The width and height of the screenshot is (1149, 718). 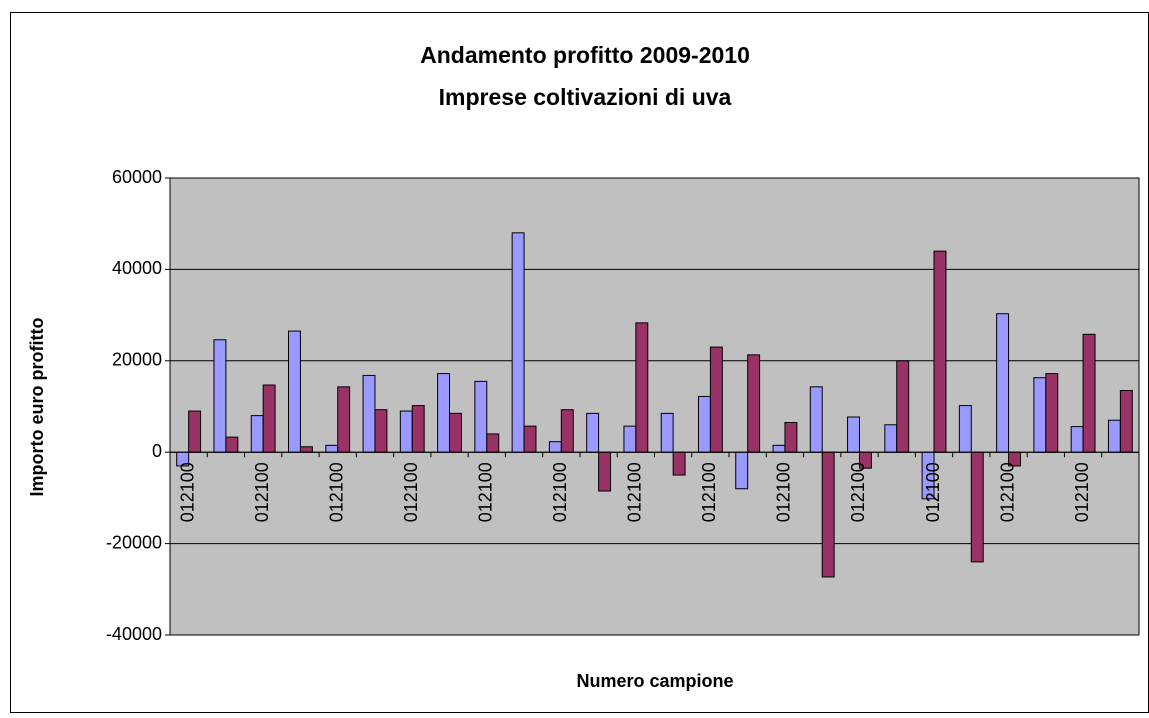 I want to click on y-tick-label: -40000, so click(x=134, y=634).